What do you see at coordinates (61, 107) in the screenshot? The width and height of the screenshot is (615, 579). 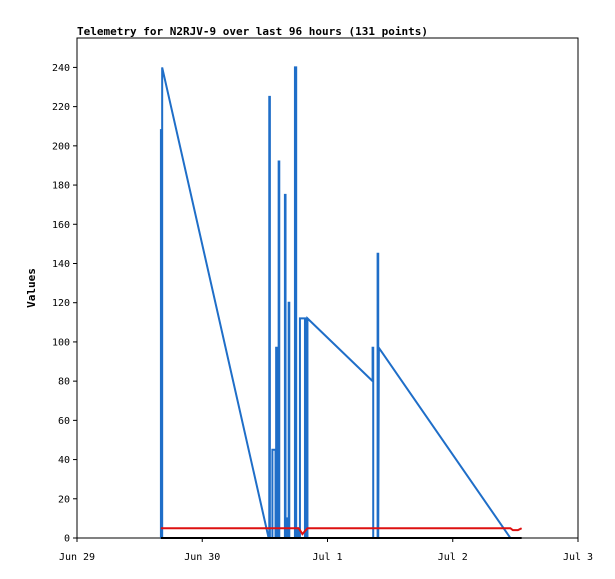 I see `y-tick-label: 220` at bounding box center [61, 107].